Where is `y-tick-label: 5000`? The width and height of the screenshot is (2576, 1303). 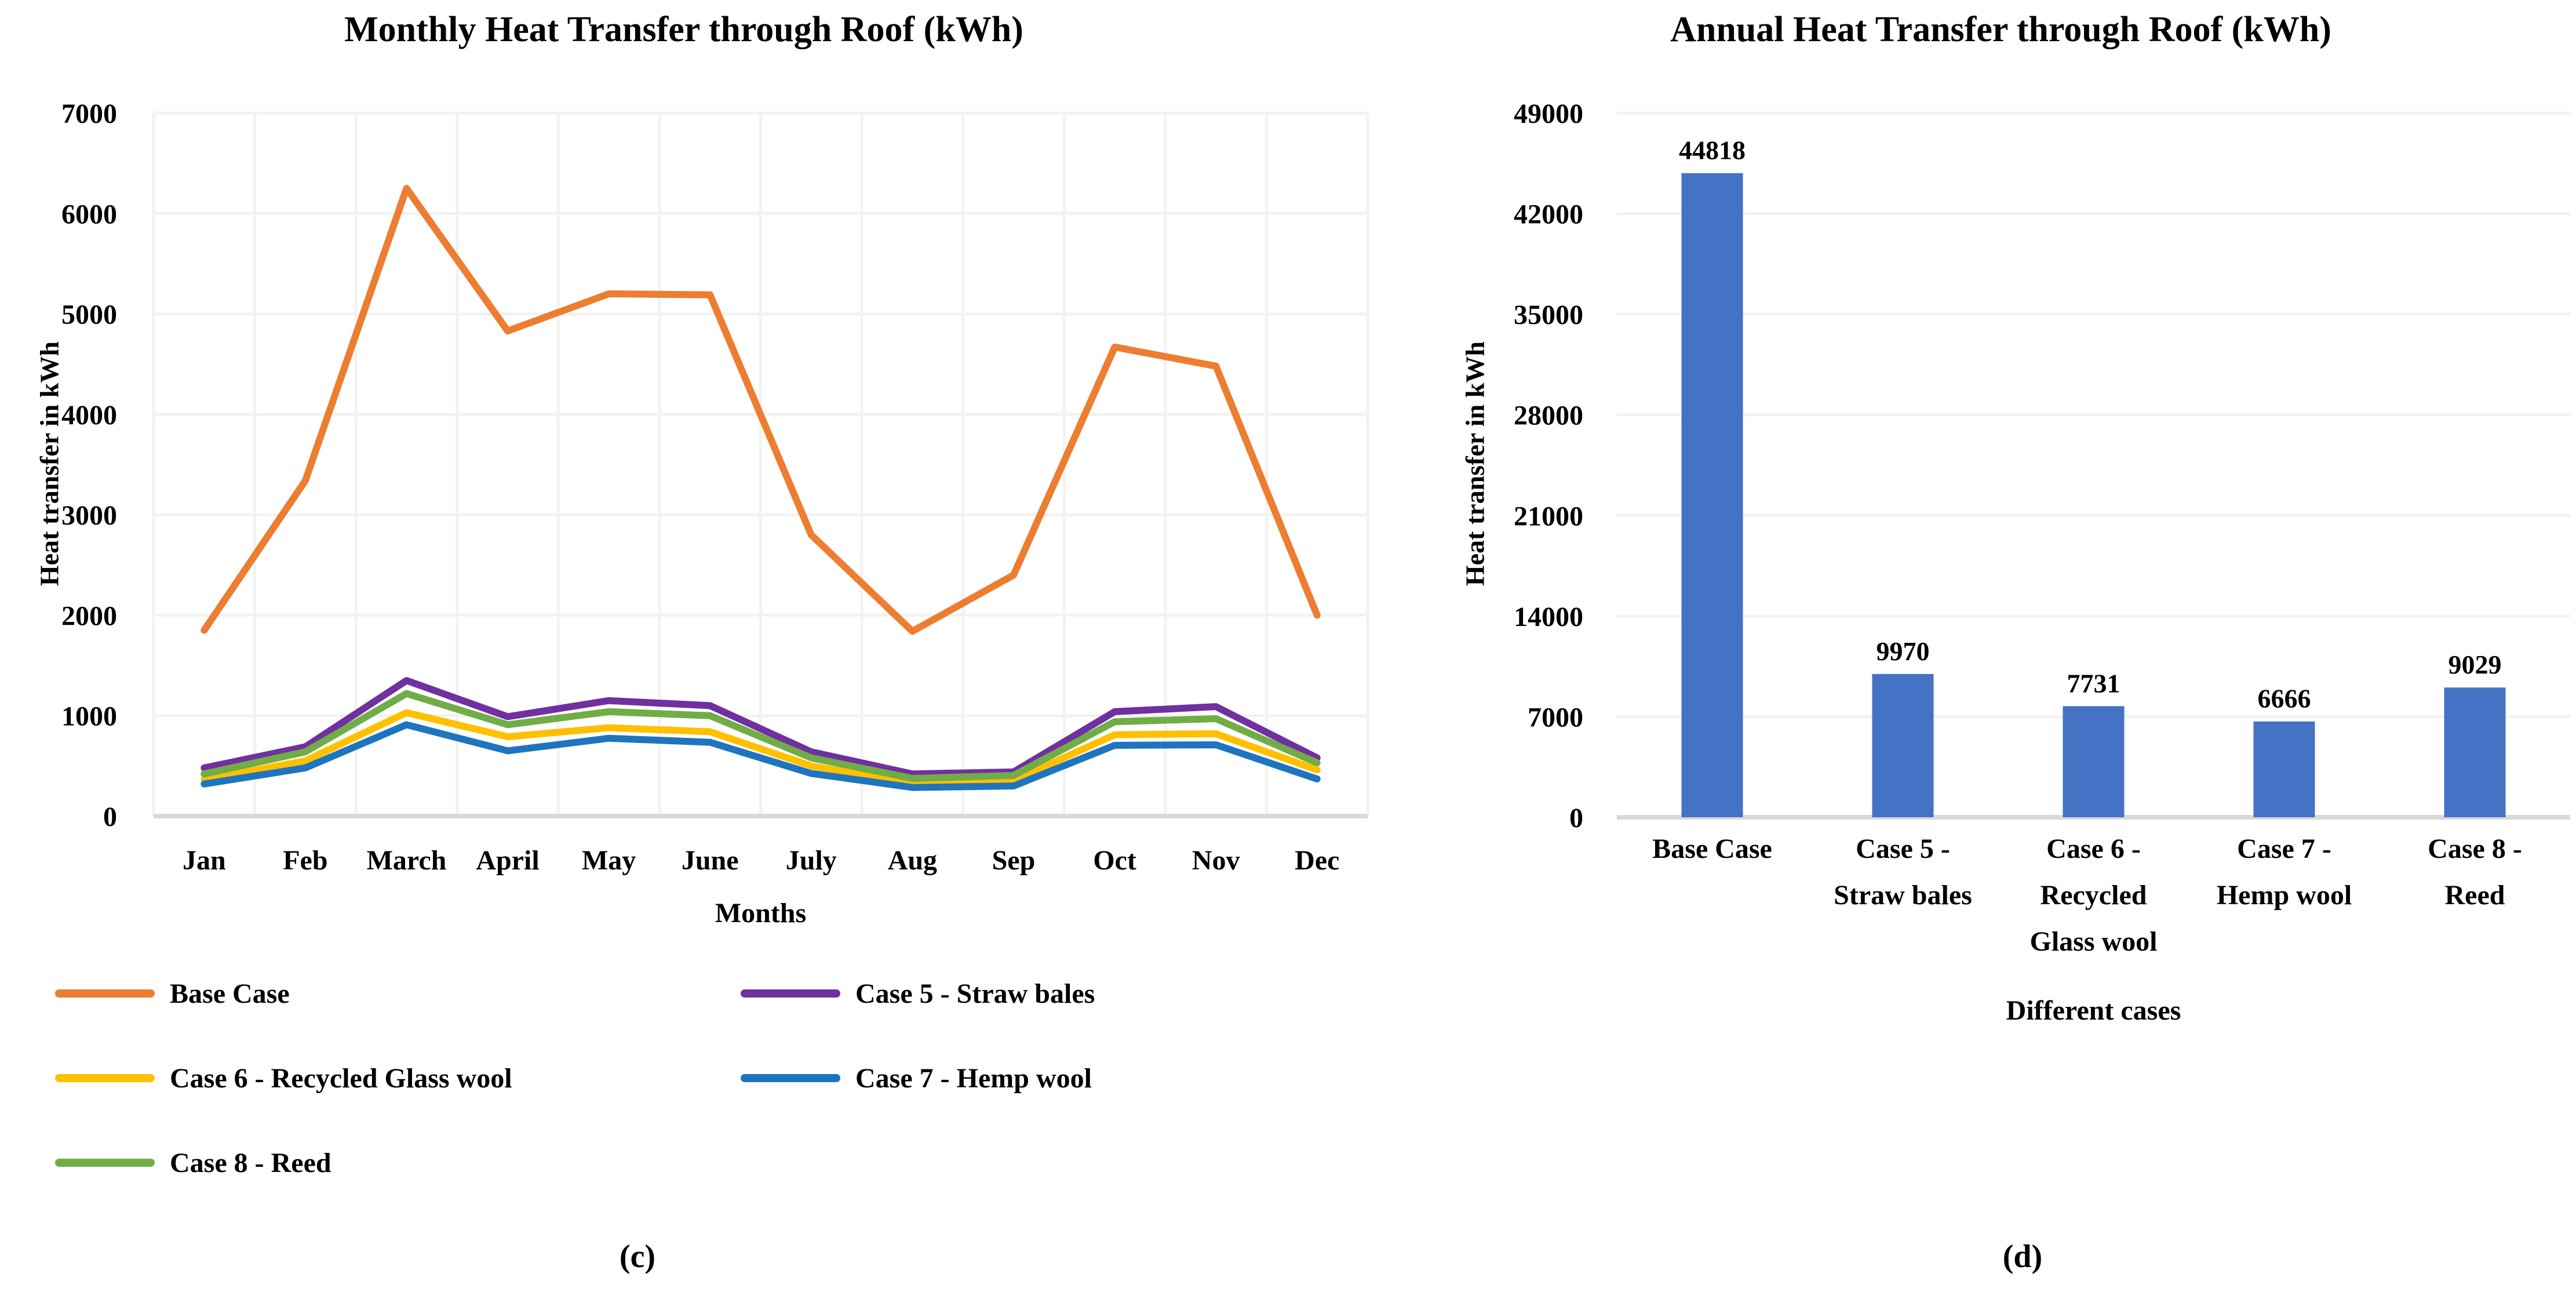
y-tick-label: 5000 is located at coordinates (89, 315).